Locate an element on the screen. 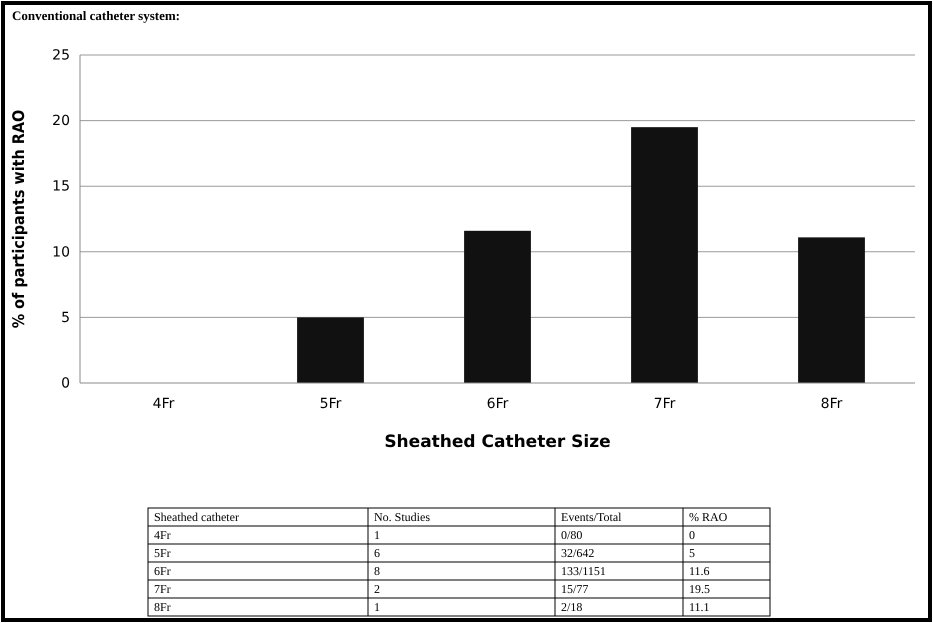  y-tick-label: 0 is located at coordinates (65, 383).